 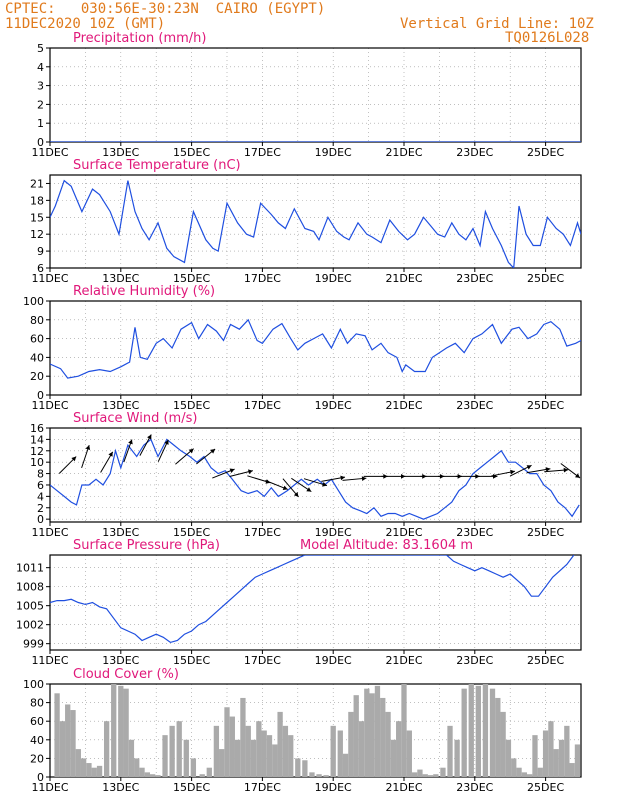 I want to click on panel-title: Relative Humidity (%), so click(x=144, y=291).